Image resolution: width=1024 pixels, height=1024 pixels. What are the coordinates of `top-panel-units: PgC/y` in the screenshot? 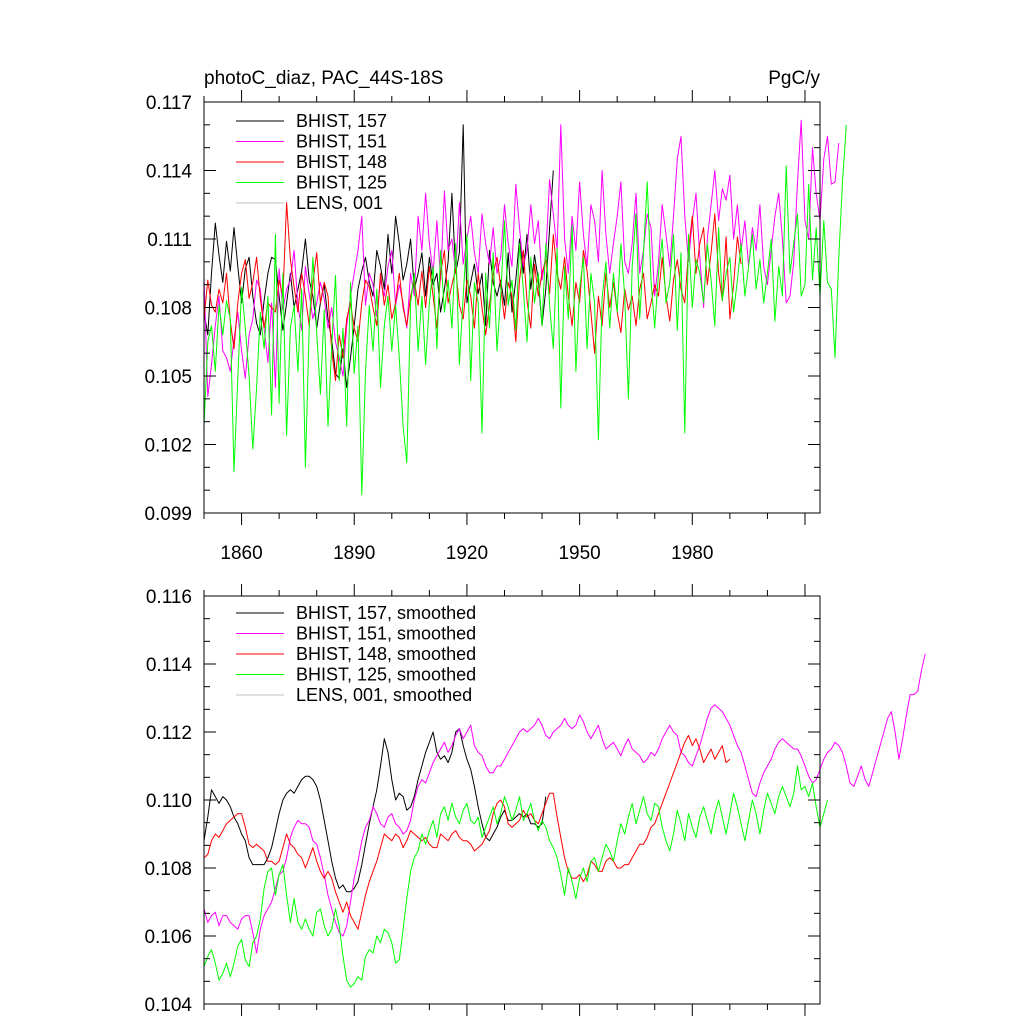 It's located at (794, 78).